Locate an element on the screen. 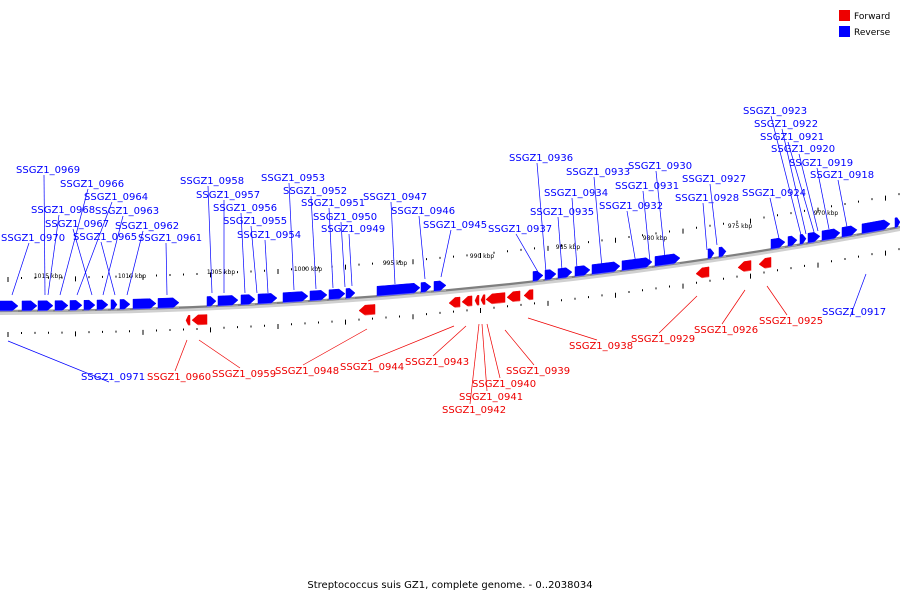  reverse-gene-label: SSGZ1_0950 is located at coordinates (345, 217).